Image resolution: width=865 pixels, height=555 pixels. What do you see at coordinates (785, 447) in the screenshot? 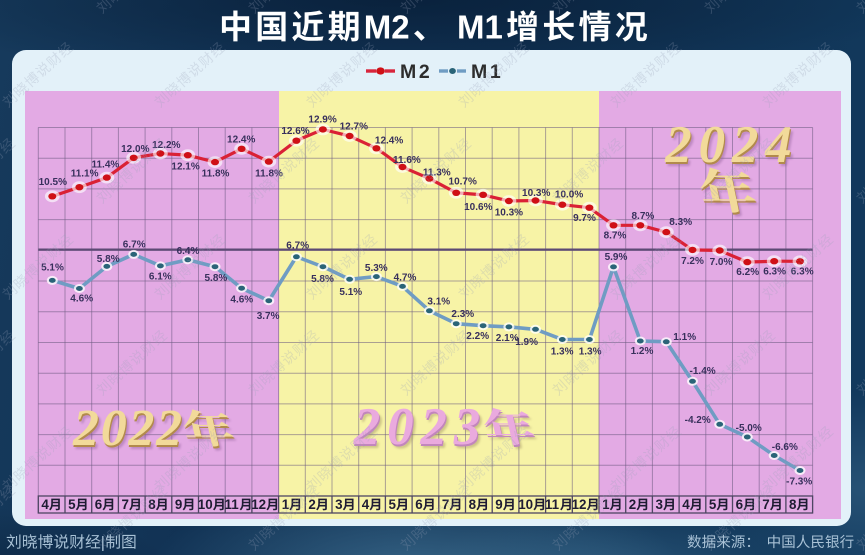
I see `svg-text: -6.6%` at bounding box center [785, 447].